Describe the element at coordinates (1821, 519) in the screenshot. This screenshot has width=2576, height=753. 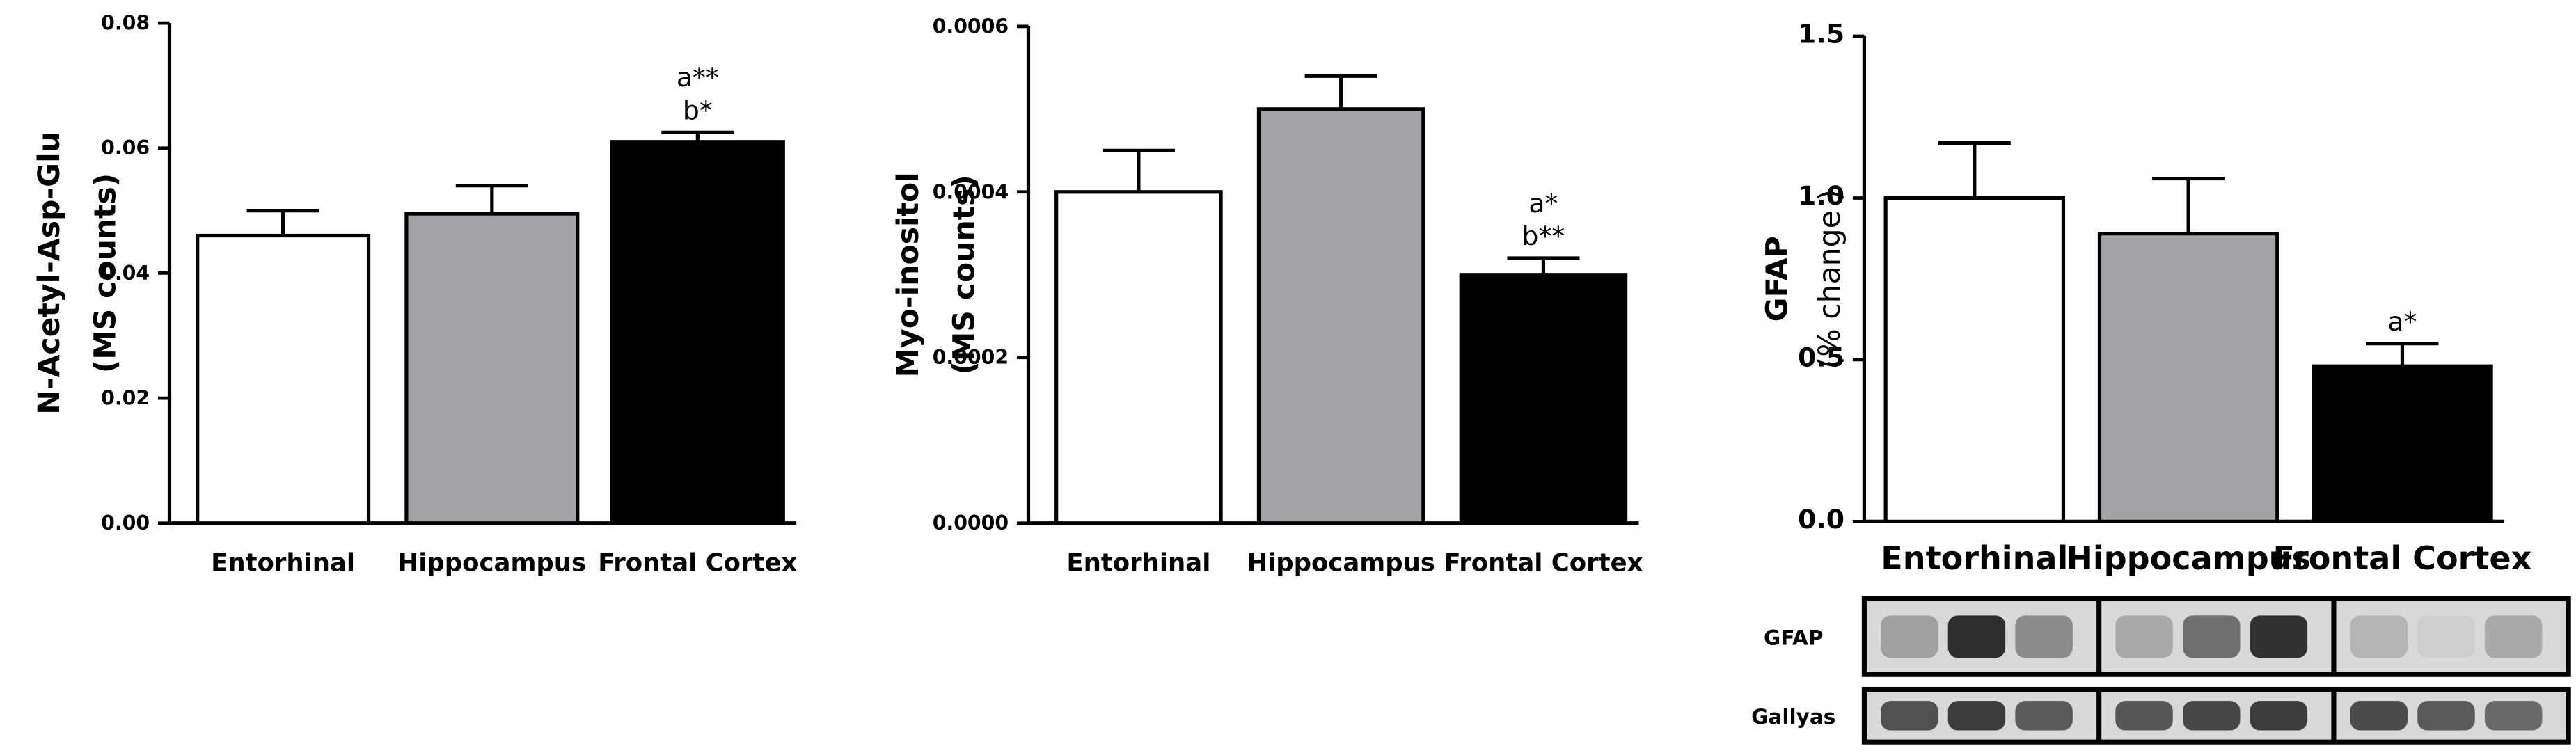
I see `y-tick-label: 0.0` at that location.